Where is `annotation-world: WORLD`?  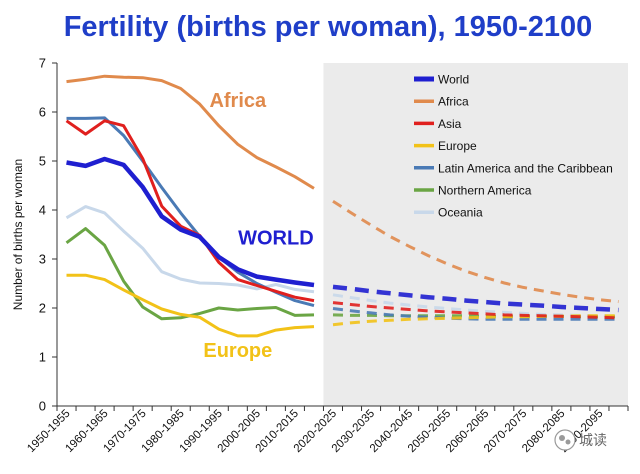 annotation-world: WORLD is located at coordinates (276, 238).